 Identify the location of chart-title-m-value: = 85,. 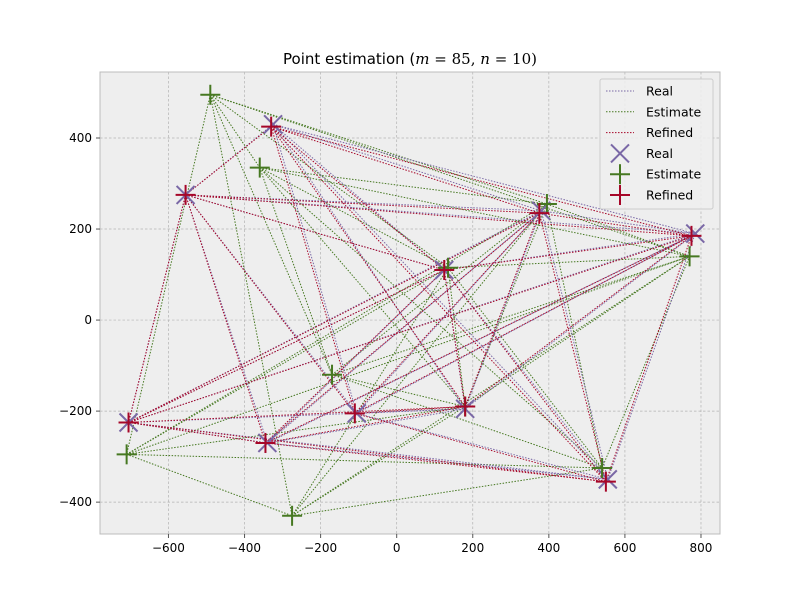
(455, 59).